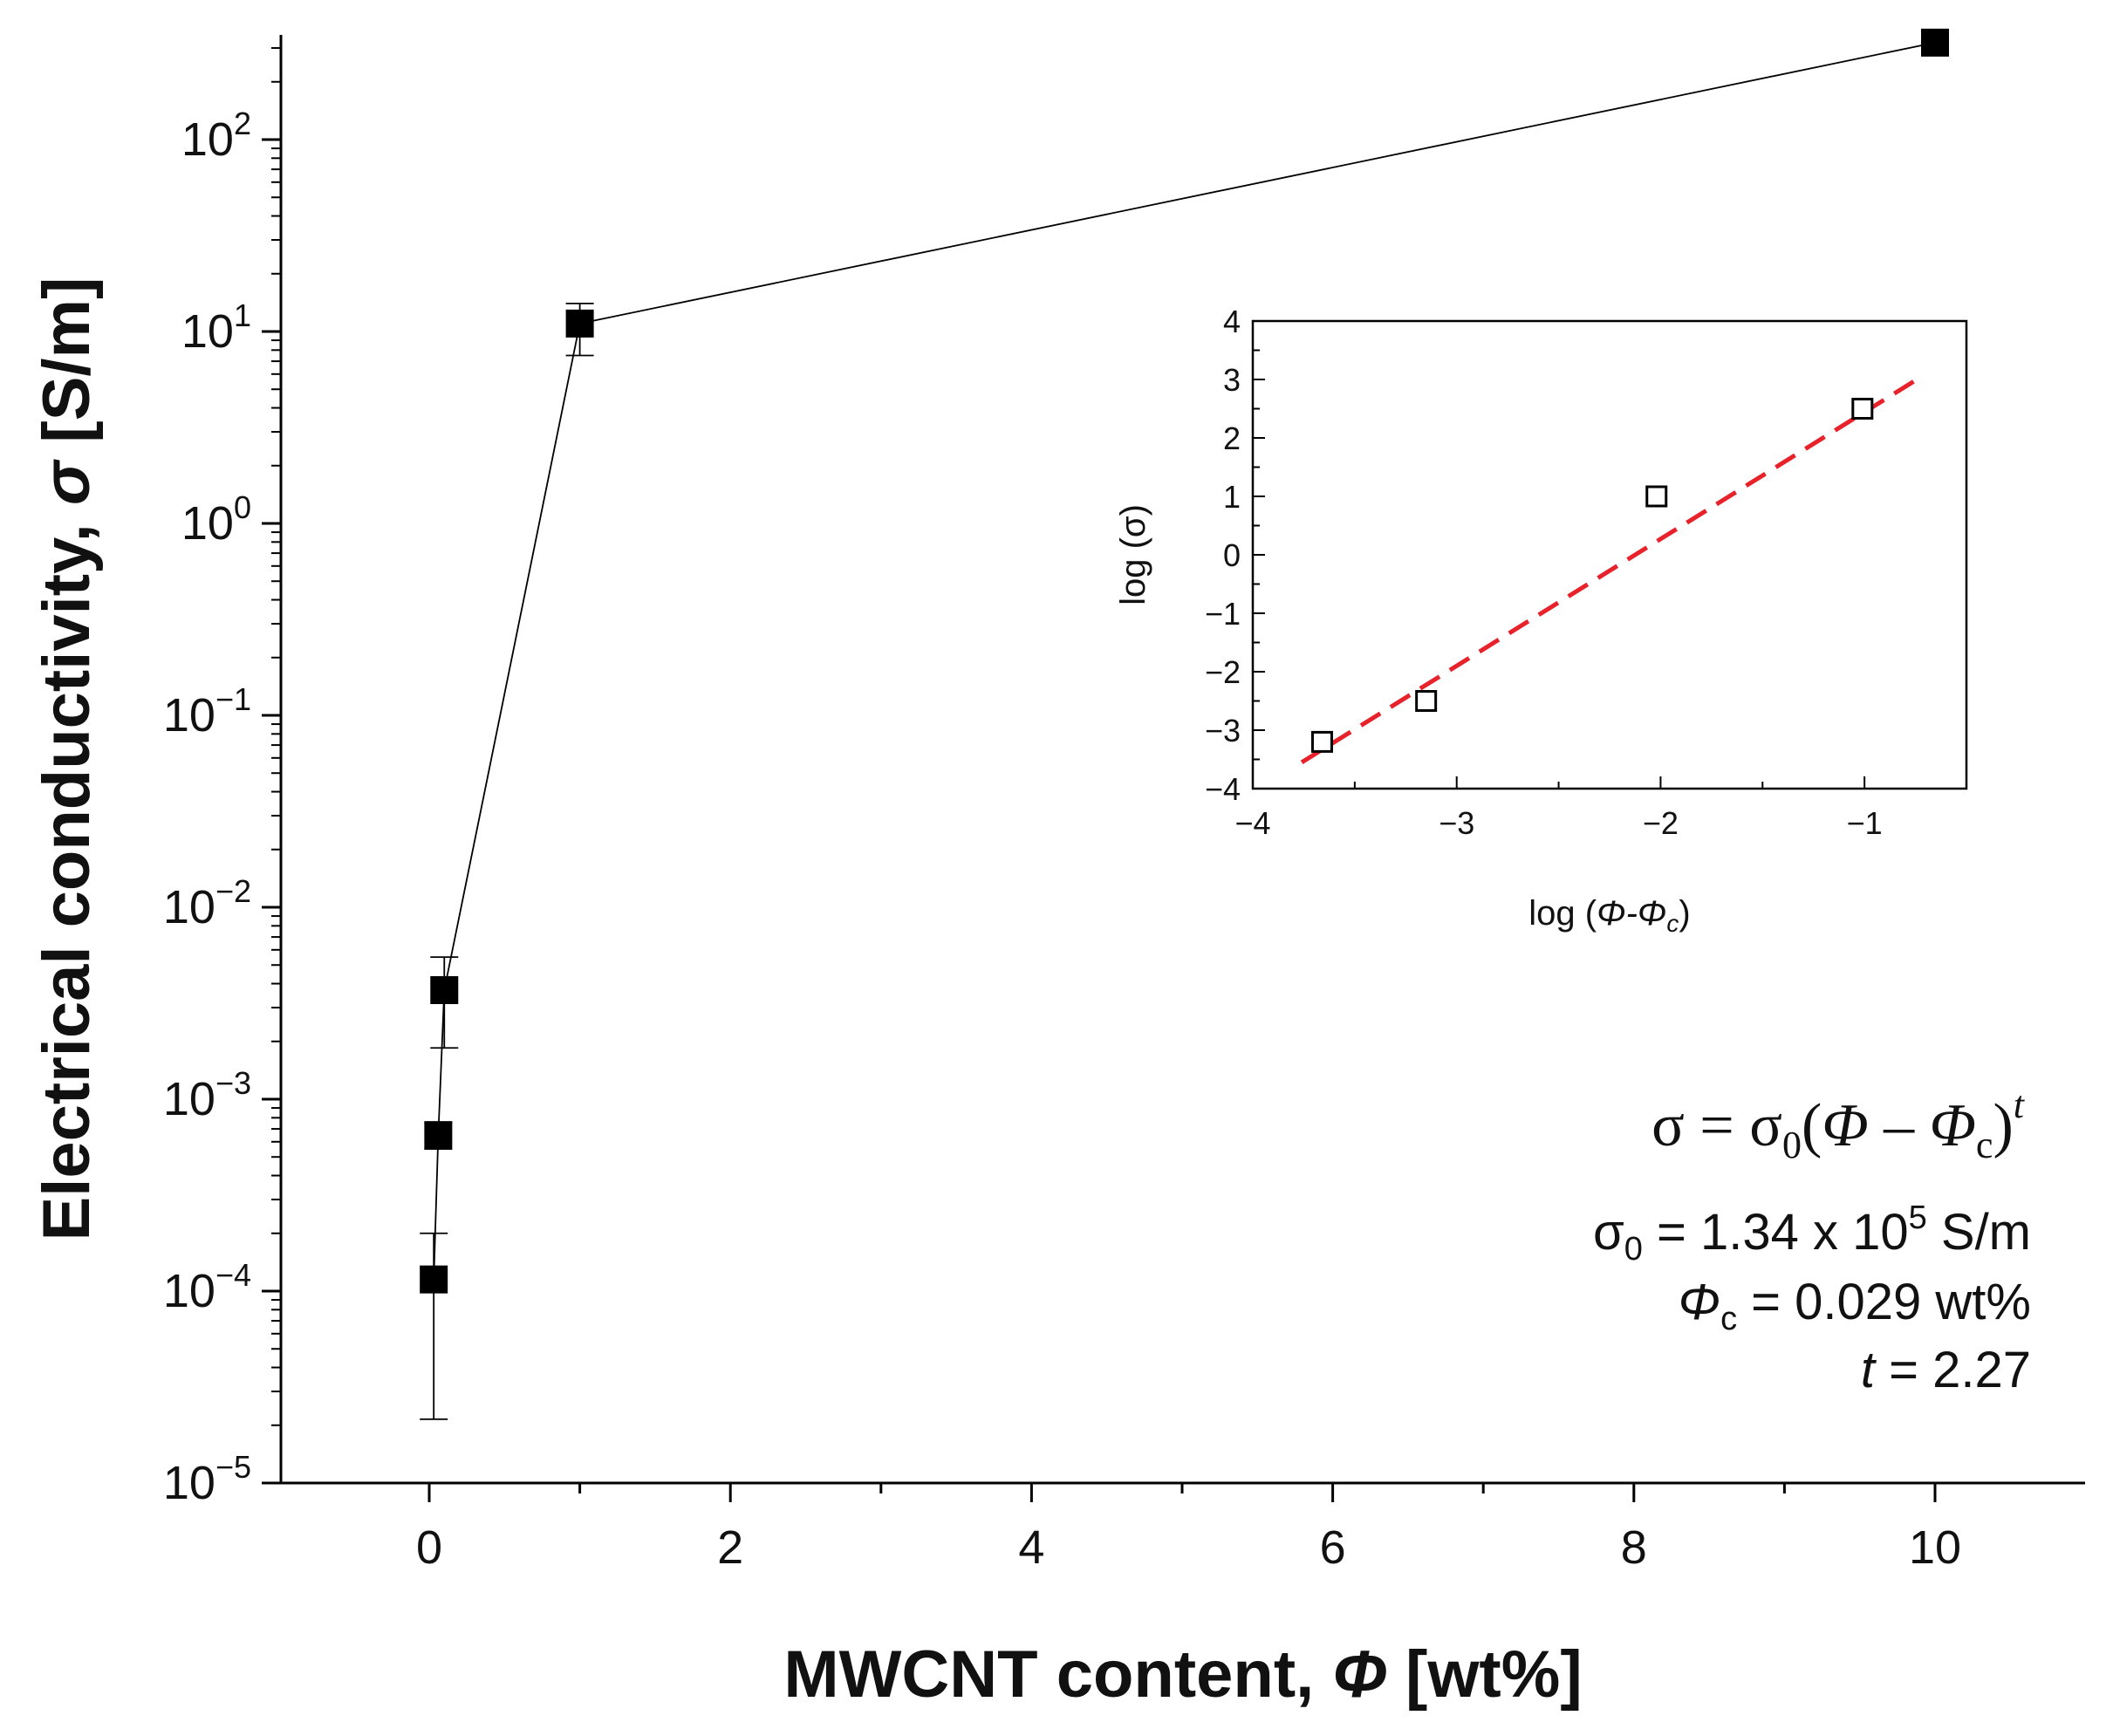 The height and width of the screenshot is (1736, 2113). Describe the element at coordinates (1232, 321) in the screenshot. I see `inset-y-tick-label: 4` at that location.